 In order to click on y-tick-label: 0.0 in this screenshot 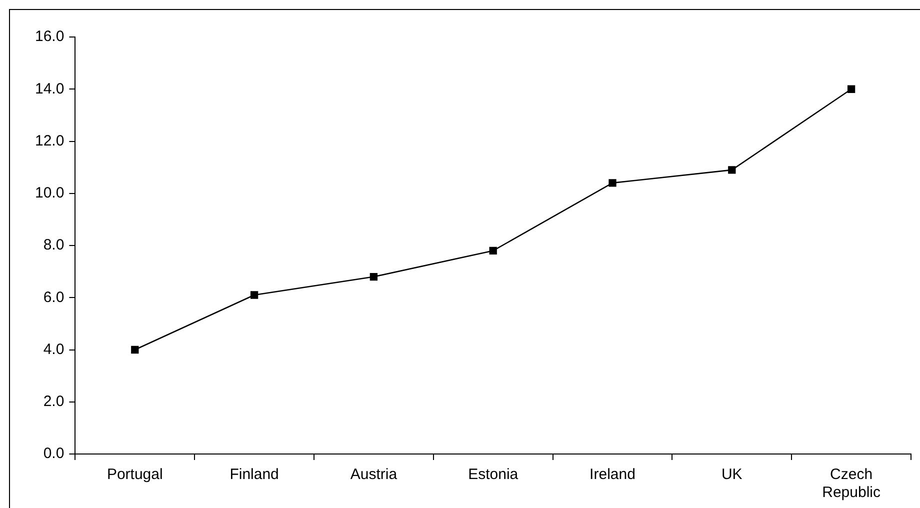, I will do `click(53, 453)`.